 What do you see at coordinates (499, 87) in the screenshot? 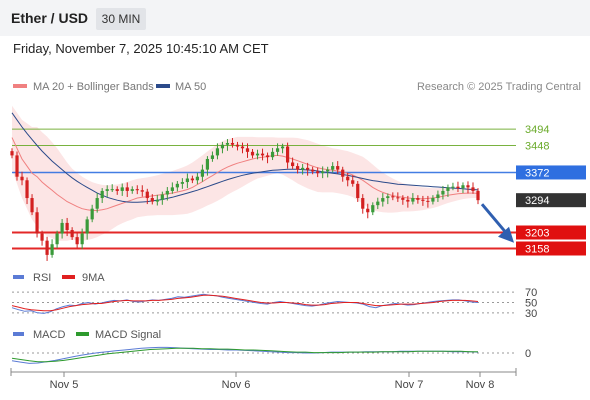
I see `credit-text: Research © 2025 Trading Central` at bounding box center [499, 87].